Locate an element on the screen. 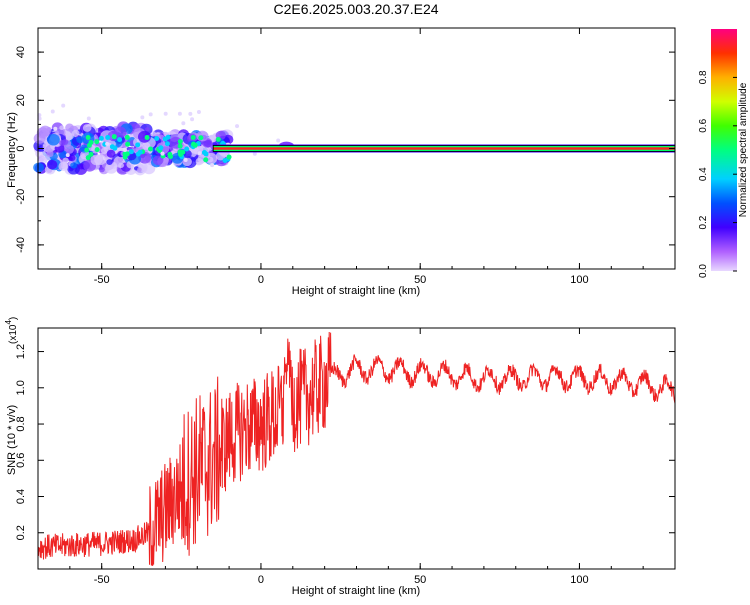 The height and width of the screenshot is (605, 750). snr-x-label: Height of straight line (km) is located at coordinates (356, 591).